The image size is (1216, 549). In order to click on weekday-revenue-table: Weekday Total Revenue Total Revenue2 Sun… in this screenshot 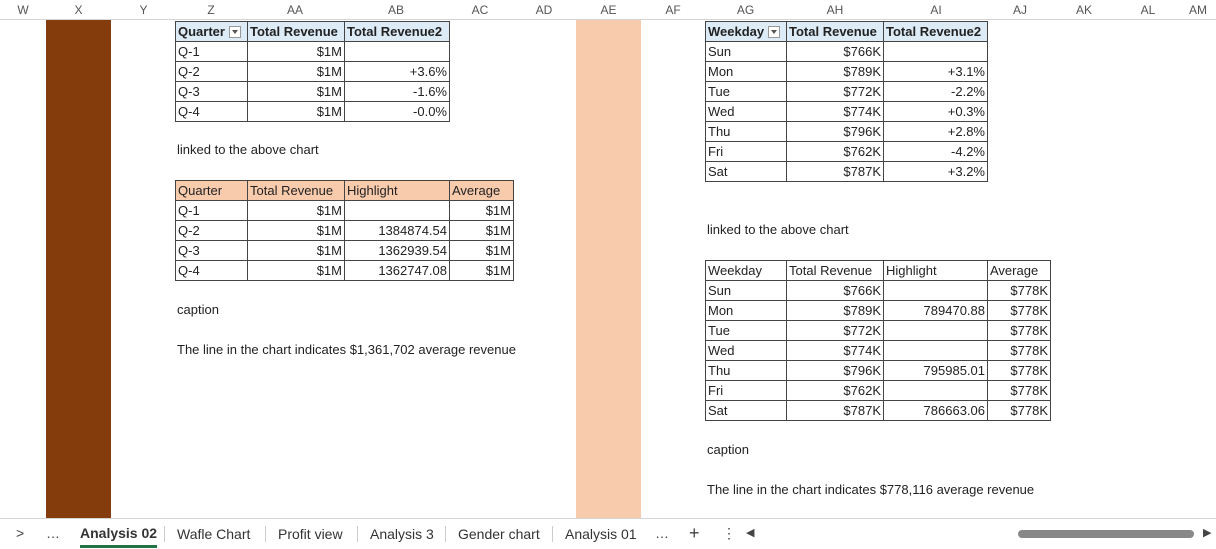, I will do `click(846, 101)`.